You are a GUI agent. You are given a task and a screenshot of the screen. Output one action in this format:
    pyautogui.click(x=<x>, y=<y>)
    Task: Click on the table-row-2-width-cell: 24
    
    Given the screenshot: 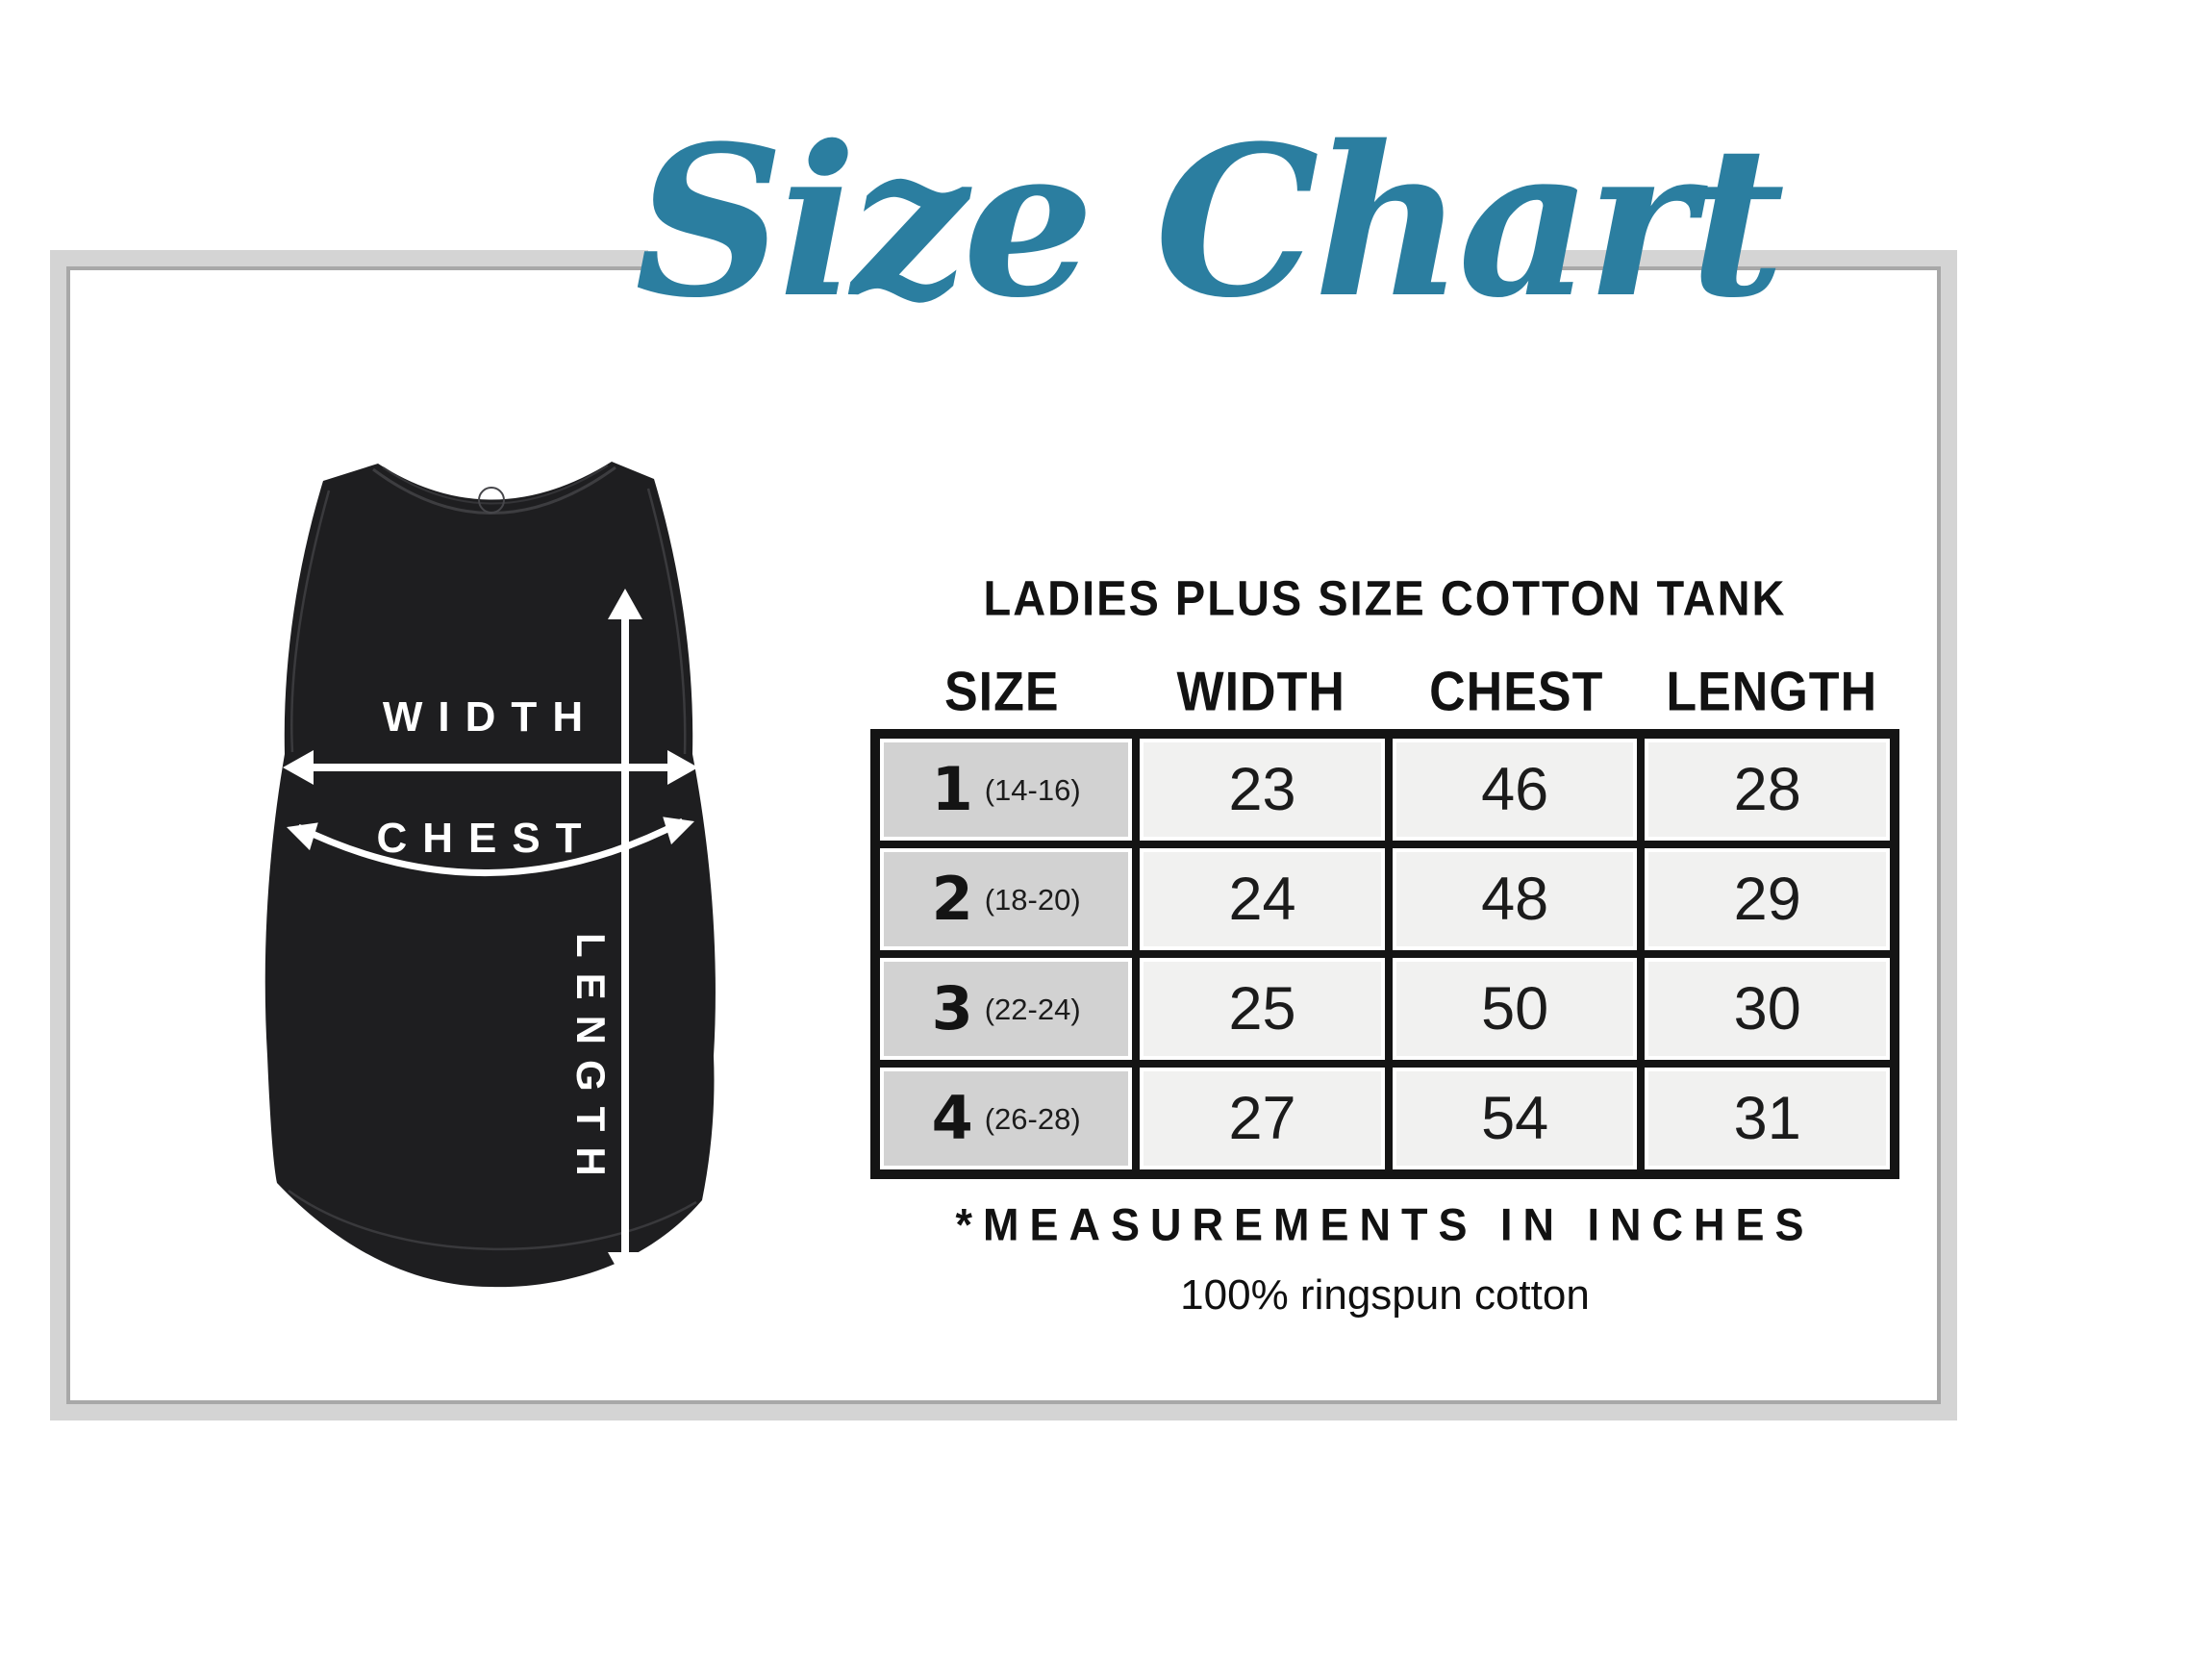 What is the action you would take?
    pyautogui.click(x=1262, y=899)
    